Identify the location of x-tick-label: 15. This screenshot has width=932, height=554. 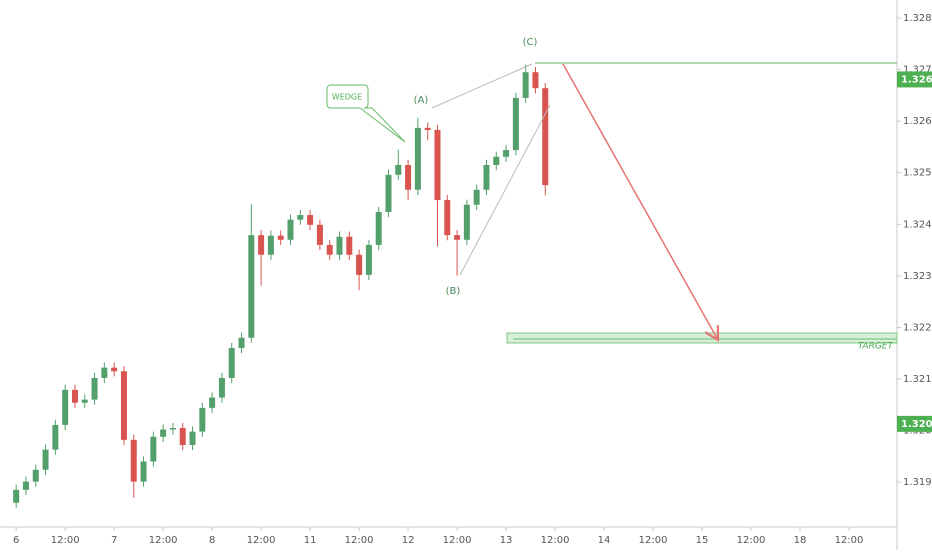
(702, 540).